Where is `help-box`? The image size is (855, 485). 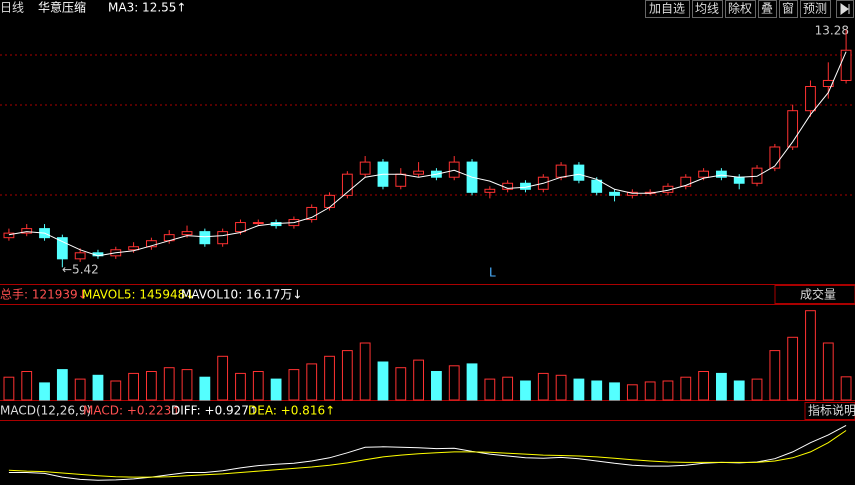
help-box is located at coordinates (829, 411).